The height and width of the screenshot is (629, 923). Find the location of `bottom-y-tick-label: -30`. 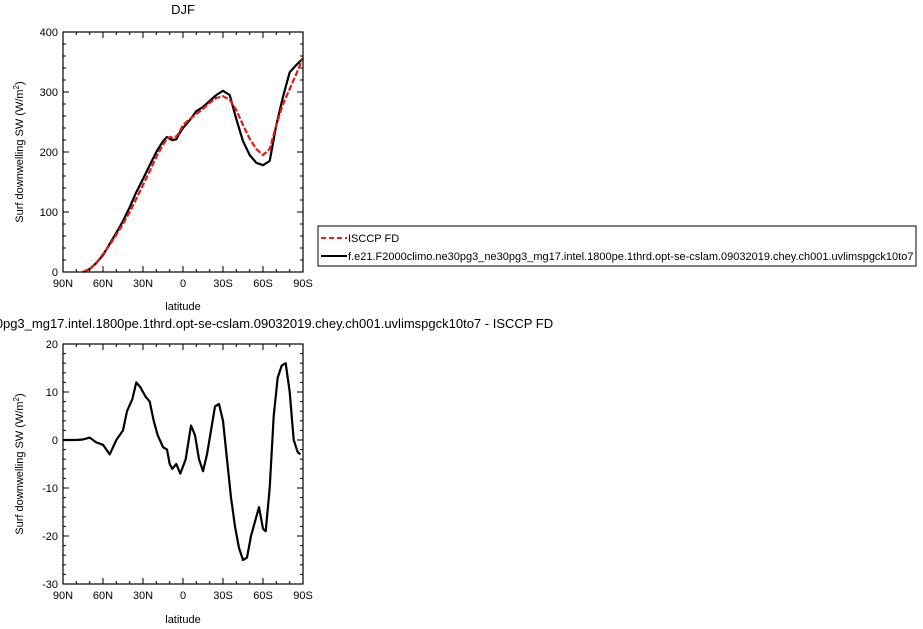

bottom-y-tick-label: -30 is located at coordinates (50, 585).